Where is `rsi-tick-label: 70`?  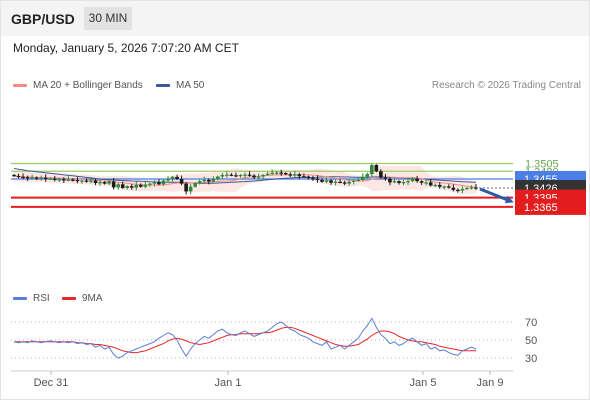
rsi-tick-label: 70 is located at coordinates (531, 323).